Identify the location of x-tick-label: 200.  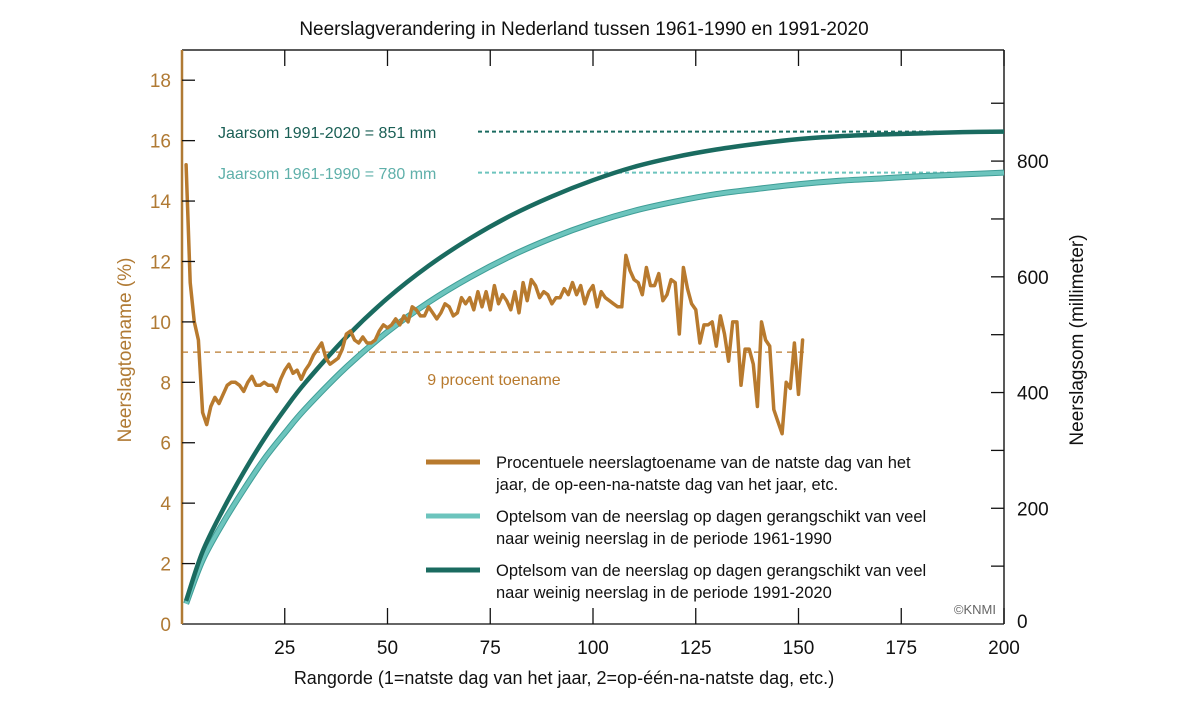
(1004, 648).